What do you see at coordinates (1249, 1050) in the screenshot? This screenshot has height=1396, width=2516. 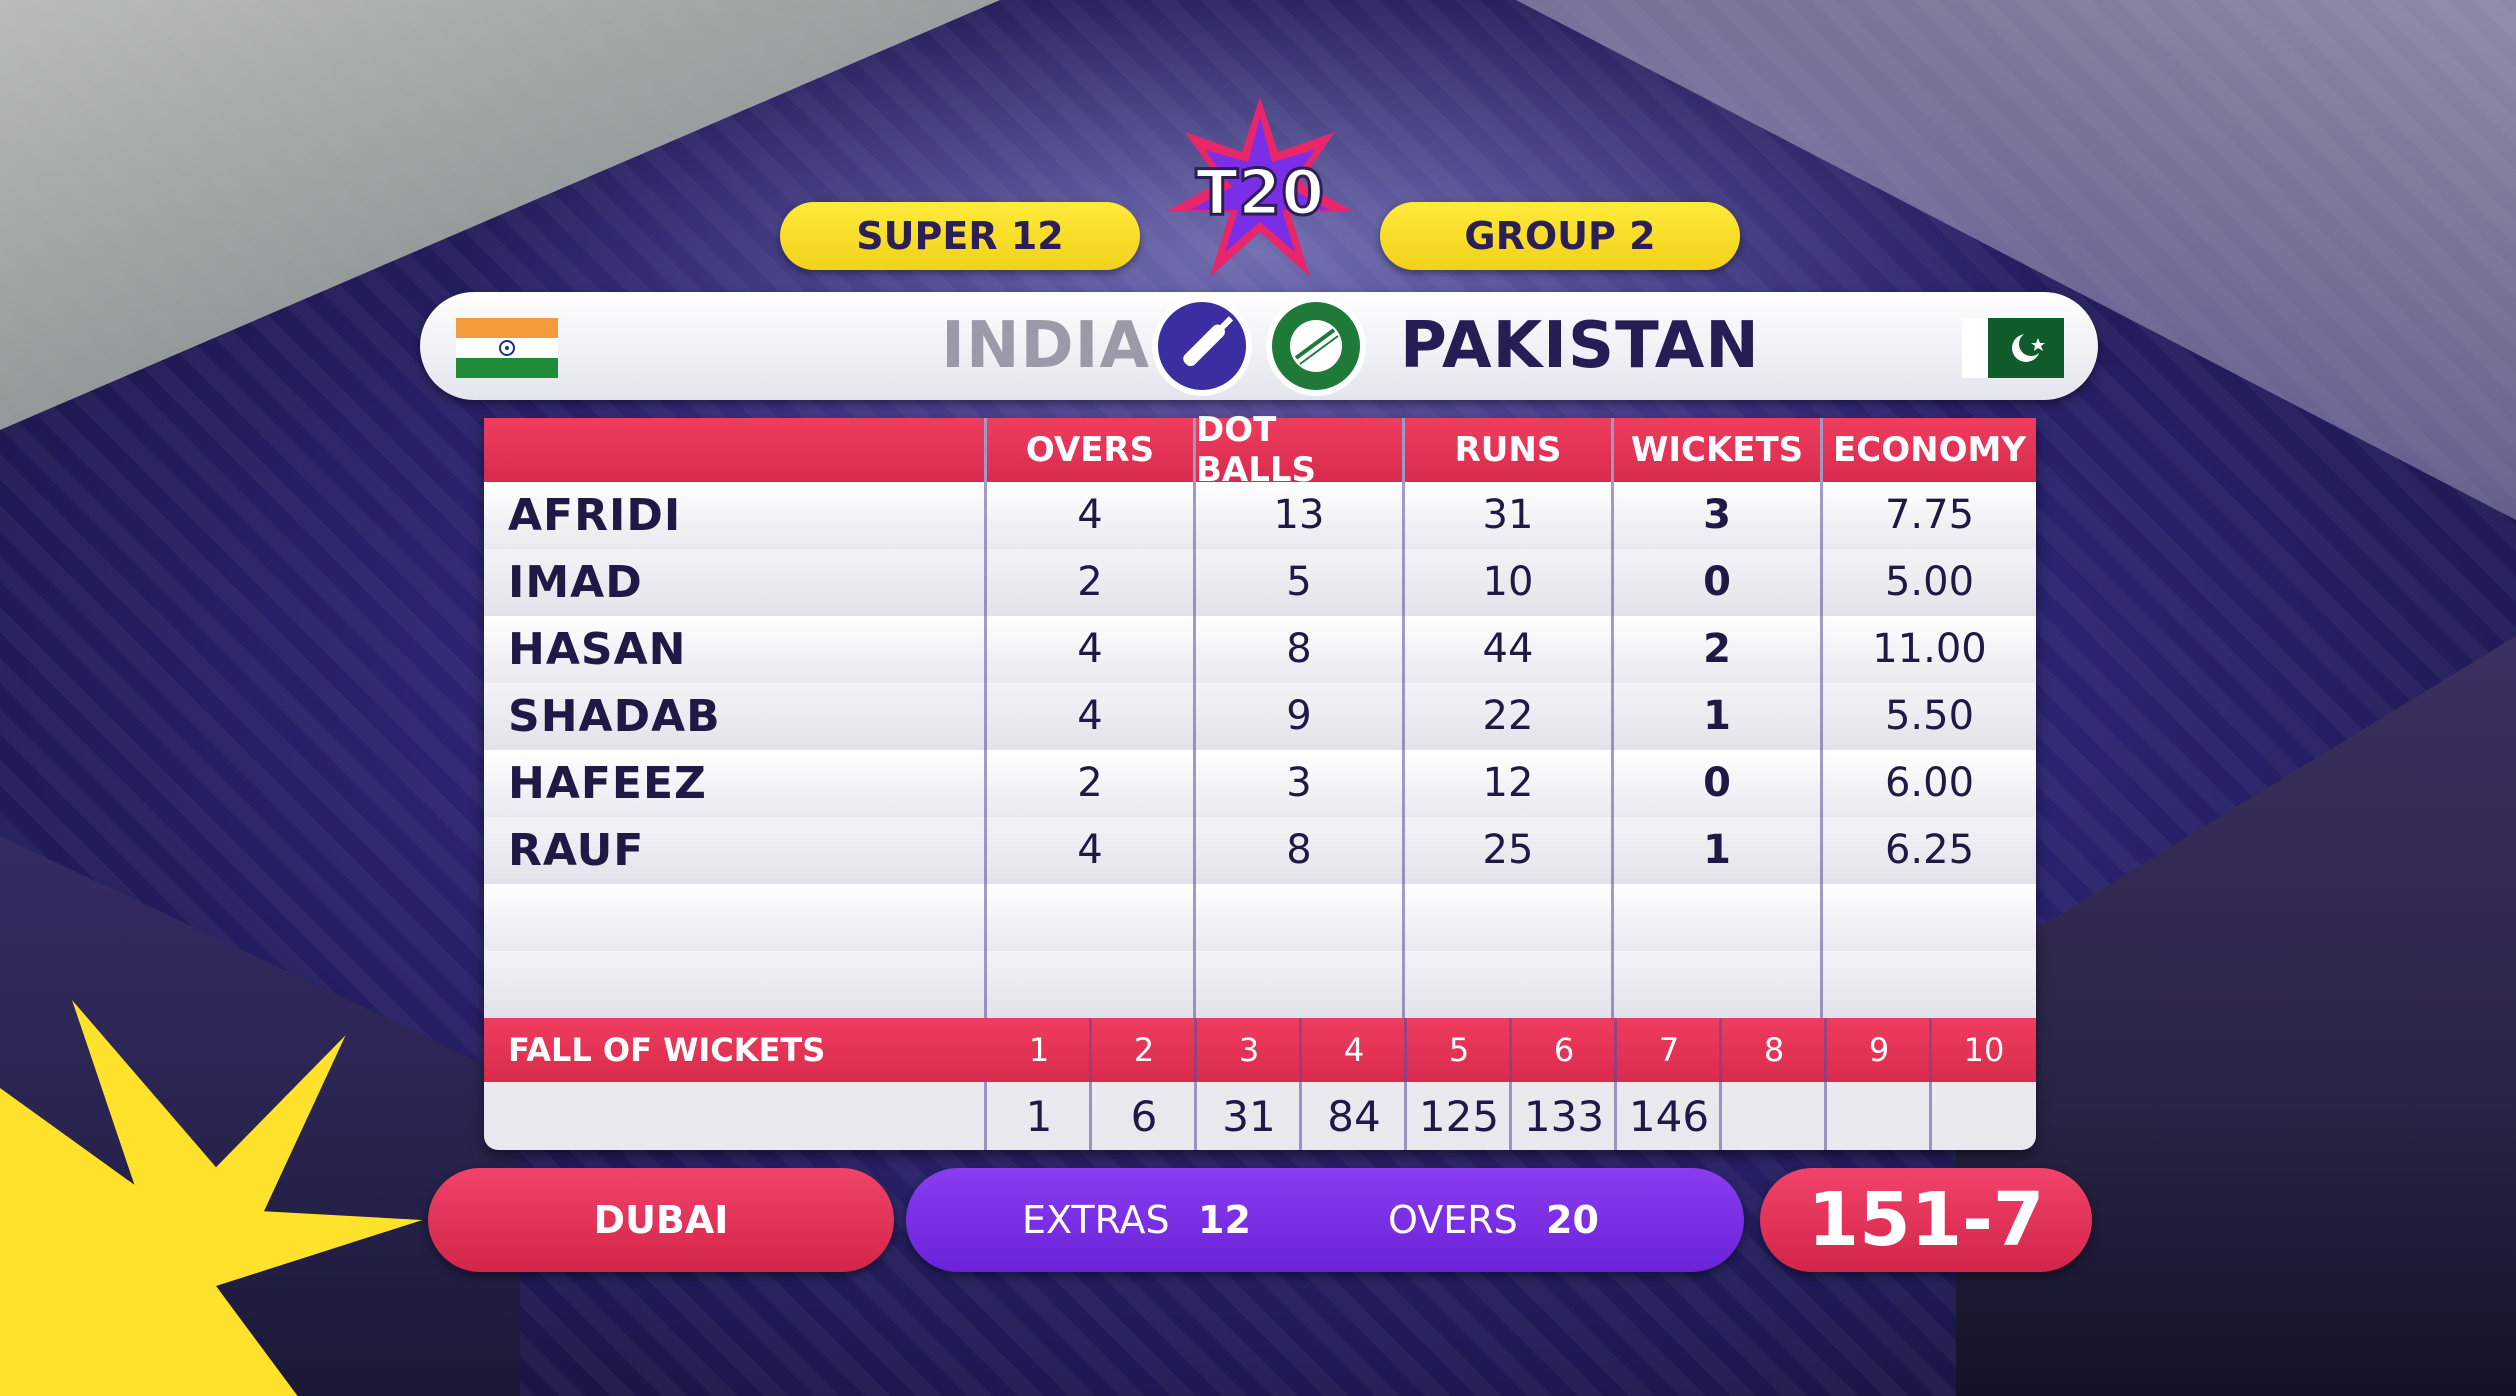 I see `wicket-number: 3` at bounding box center [1249, 1050].